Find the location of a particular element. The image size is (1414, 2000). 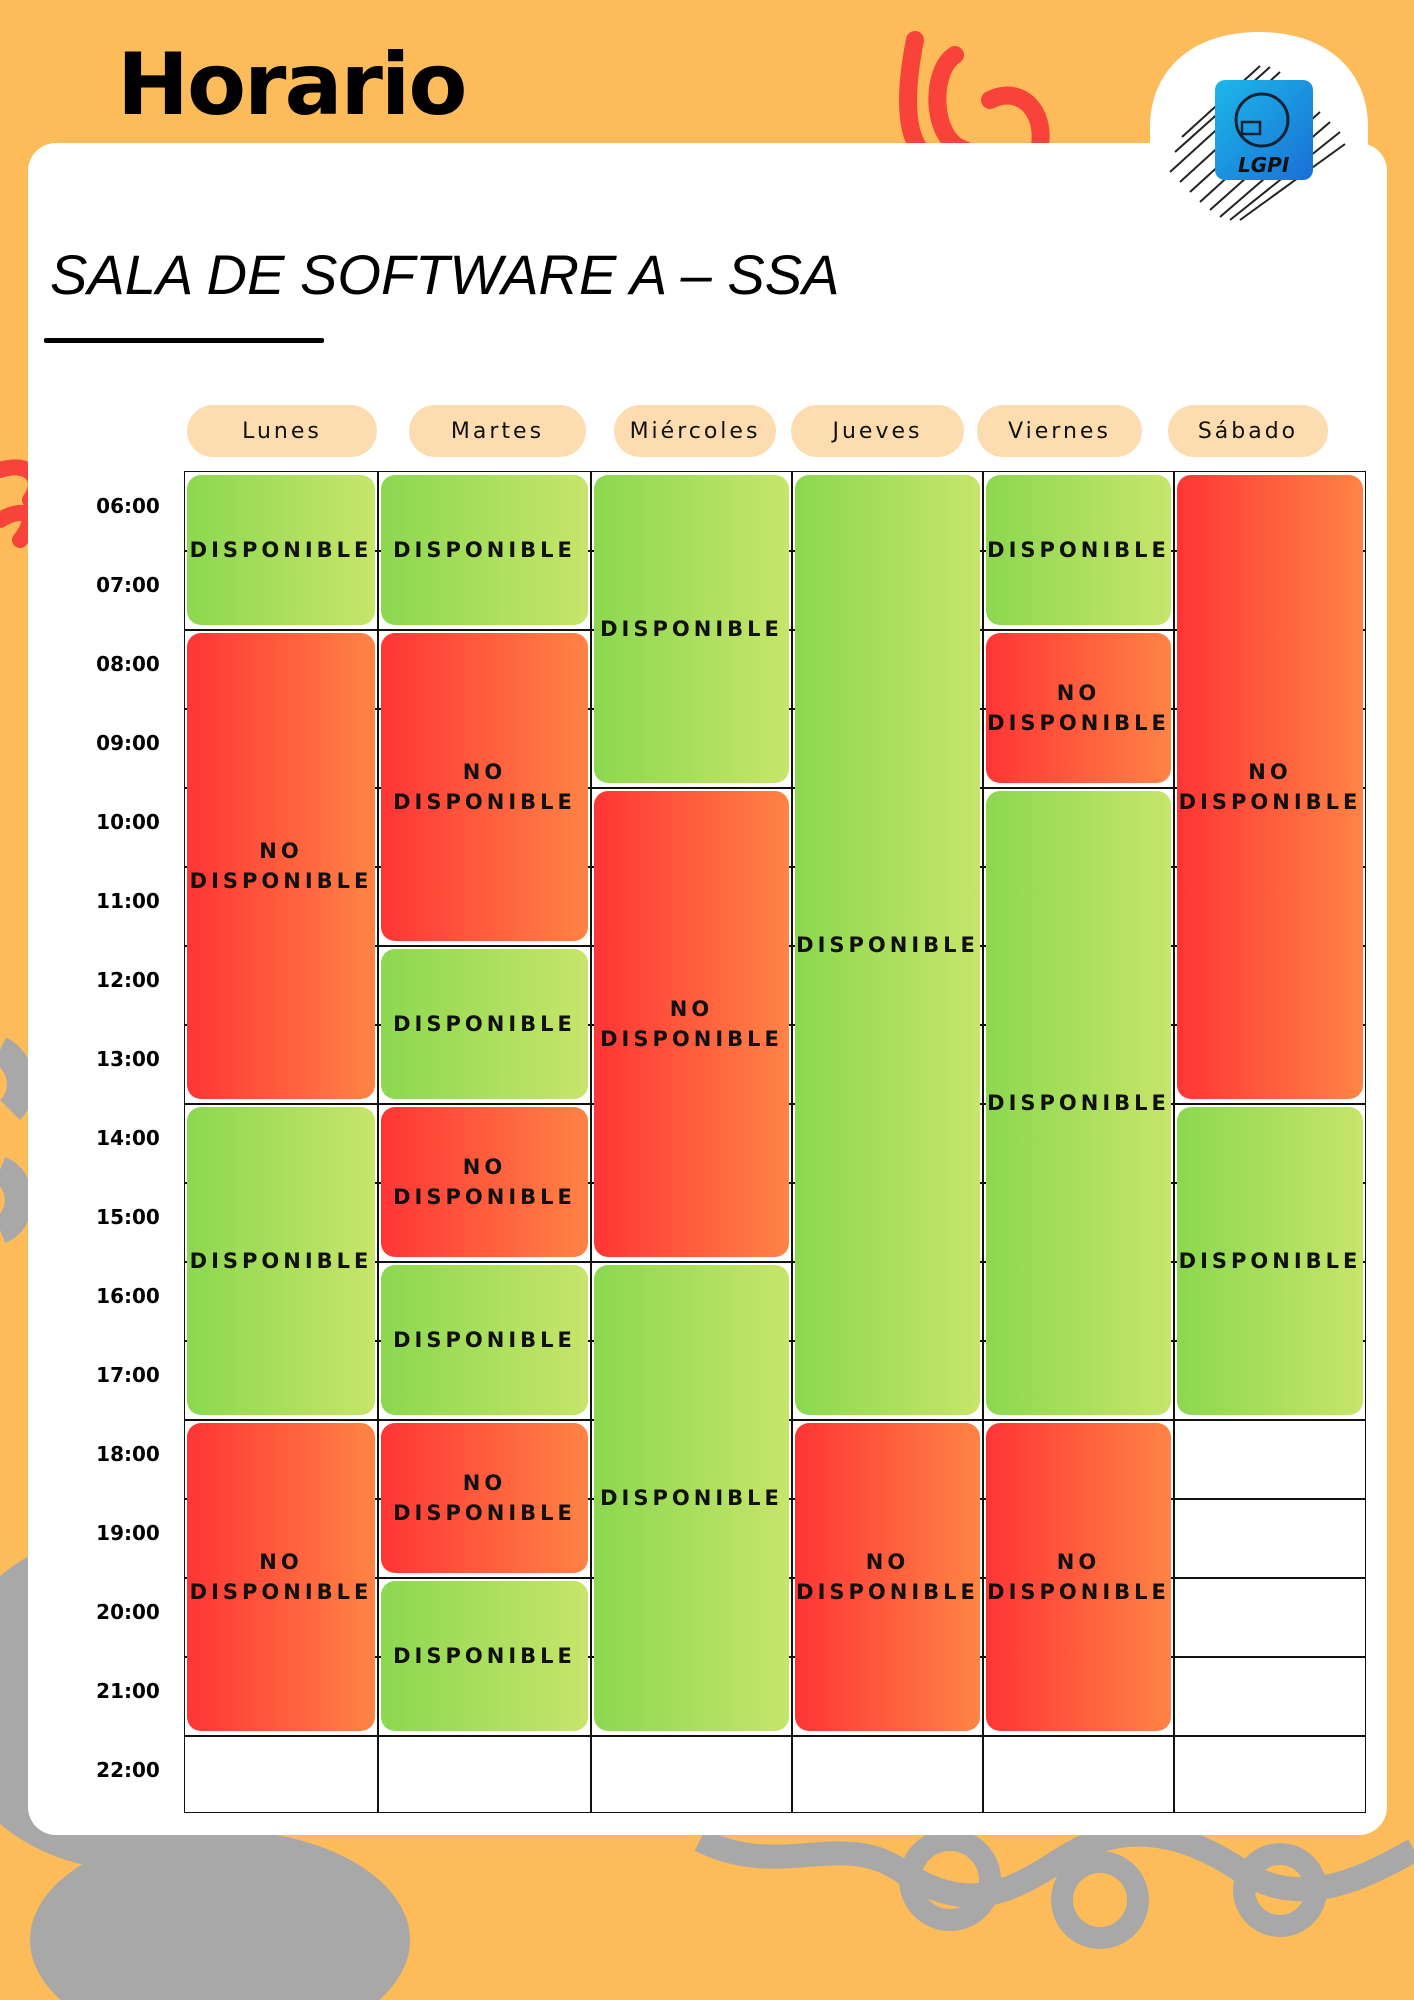

schedule-block-sabado-no-disponible: NO DISPONIBLE is located at coordinates (1270, 787).